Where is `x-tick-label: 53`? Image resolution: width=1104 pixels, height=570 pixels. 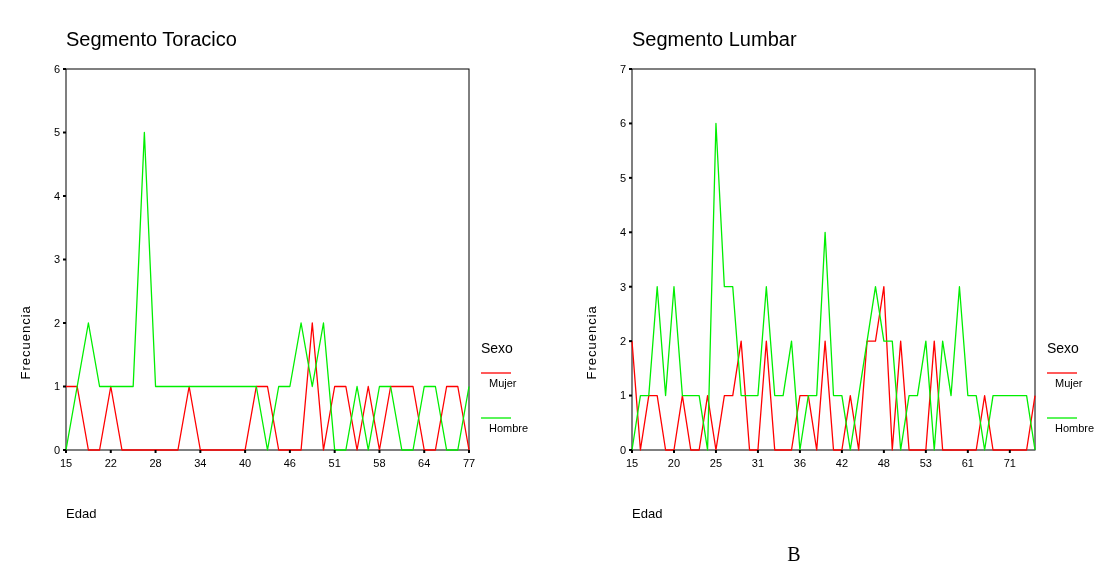
x-tick-label: 53 is located at coordinates (925, 463).